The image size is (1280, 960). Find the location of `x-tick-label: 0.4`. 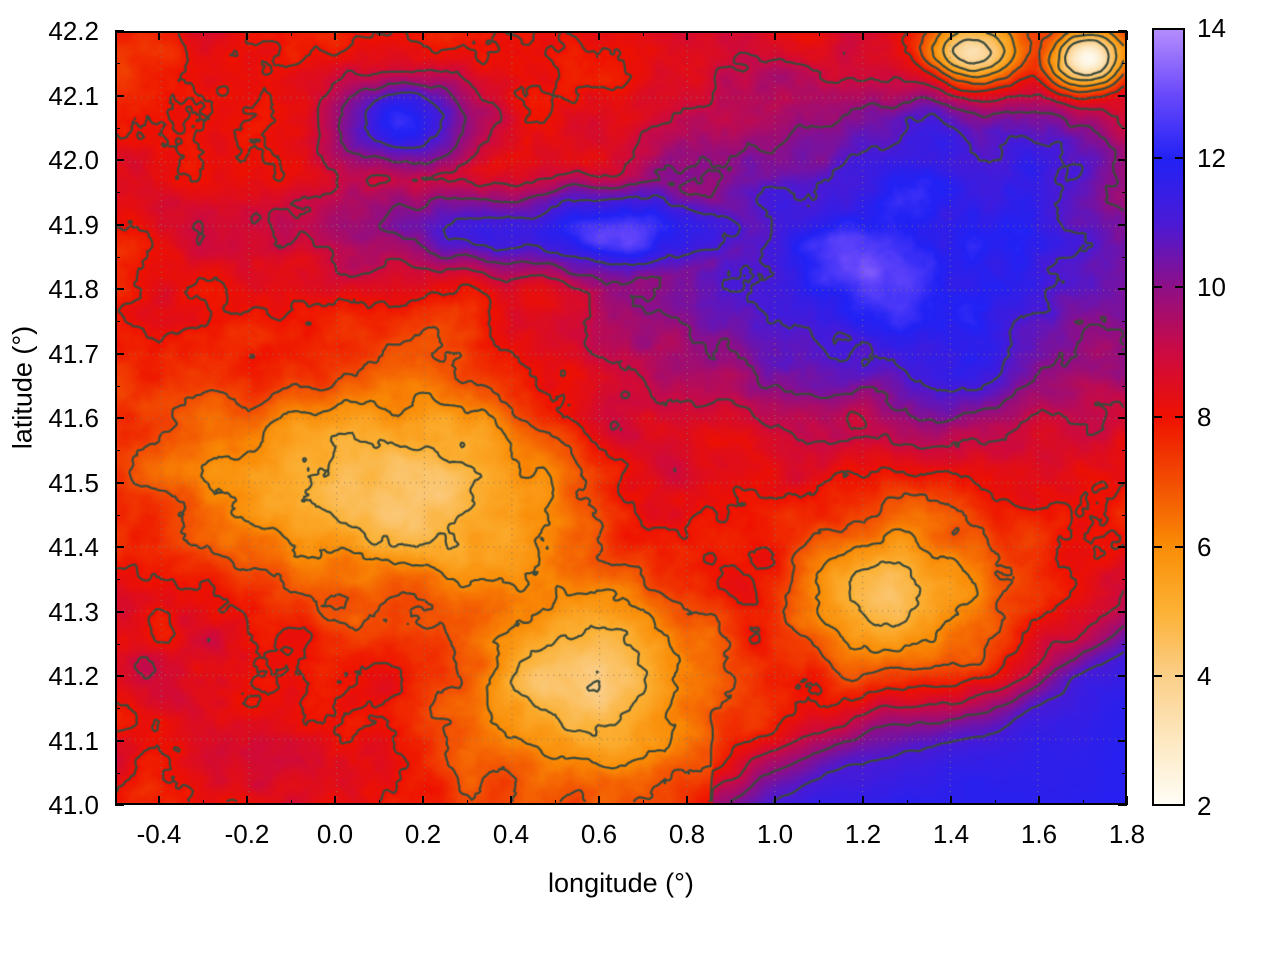

x-tick-label: 0.4 is located at coordinates (511, 834).